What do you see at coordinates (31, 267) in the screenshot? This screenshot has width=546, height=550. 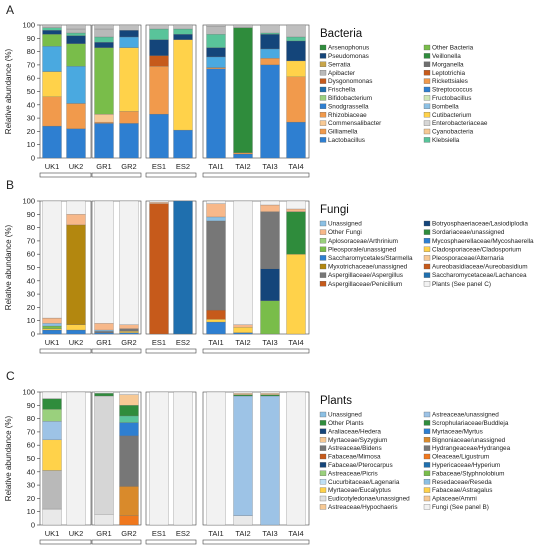 I see `y-tick-label: 50` at bounding box center [31, 267].